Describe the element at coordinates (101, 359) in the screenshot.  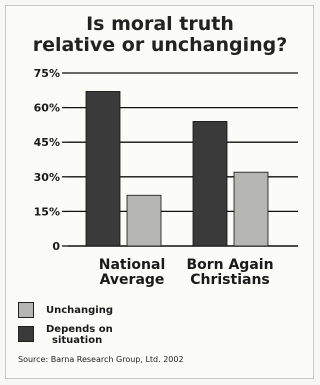
I see `source-note: Source: Barna Research Group, Ltd. 2002` at that location.